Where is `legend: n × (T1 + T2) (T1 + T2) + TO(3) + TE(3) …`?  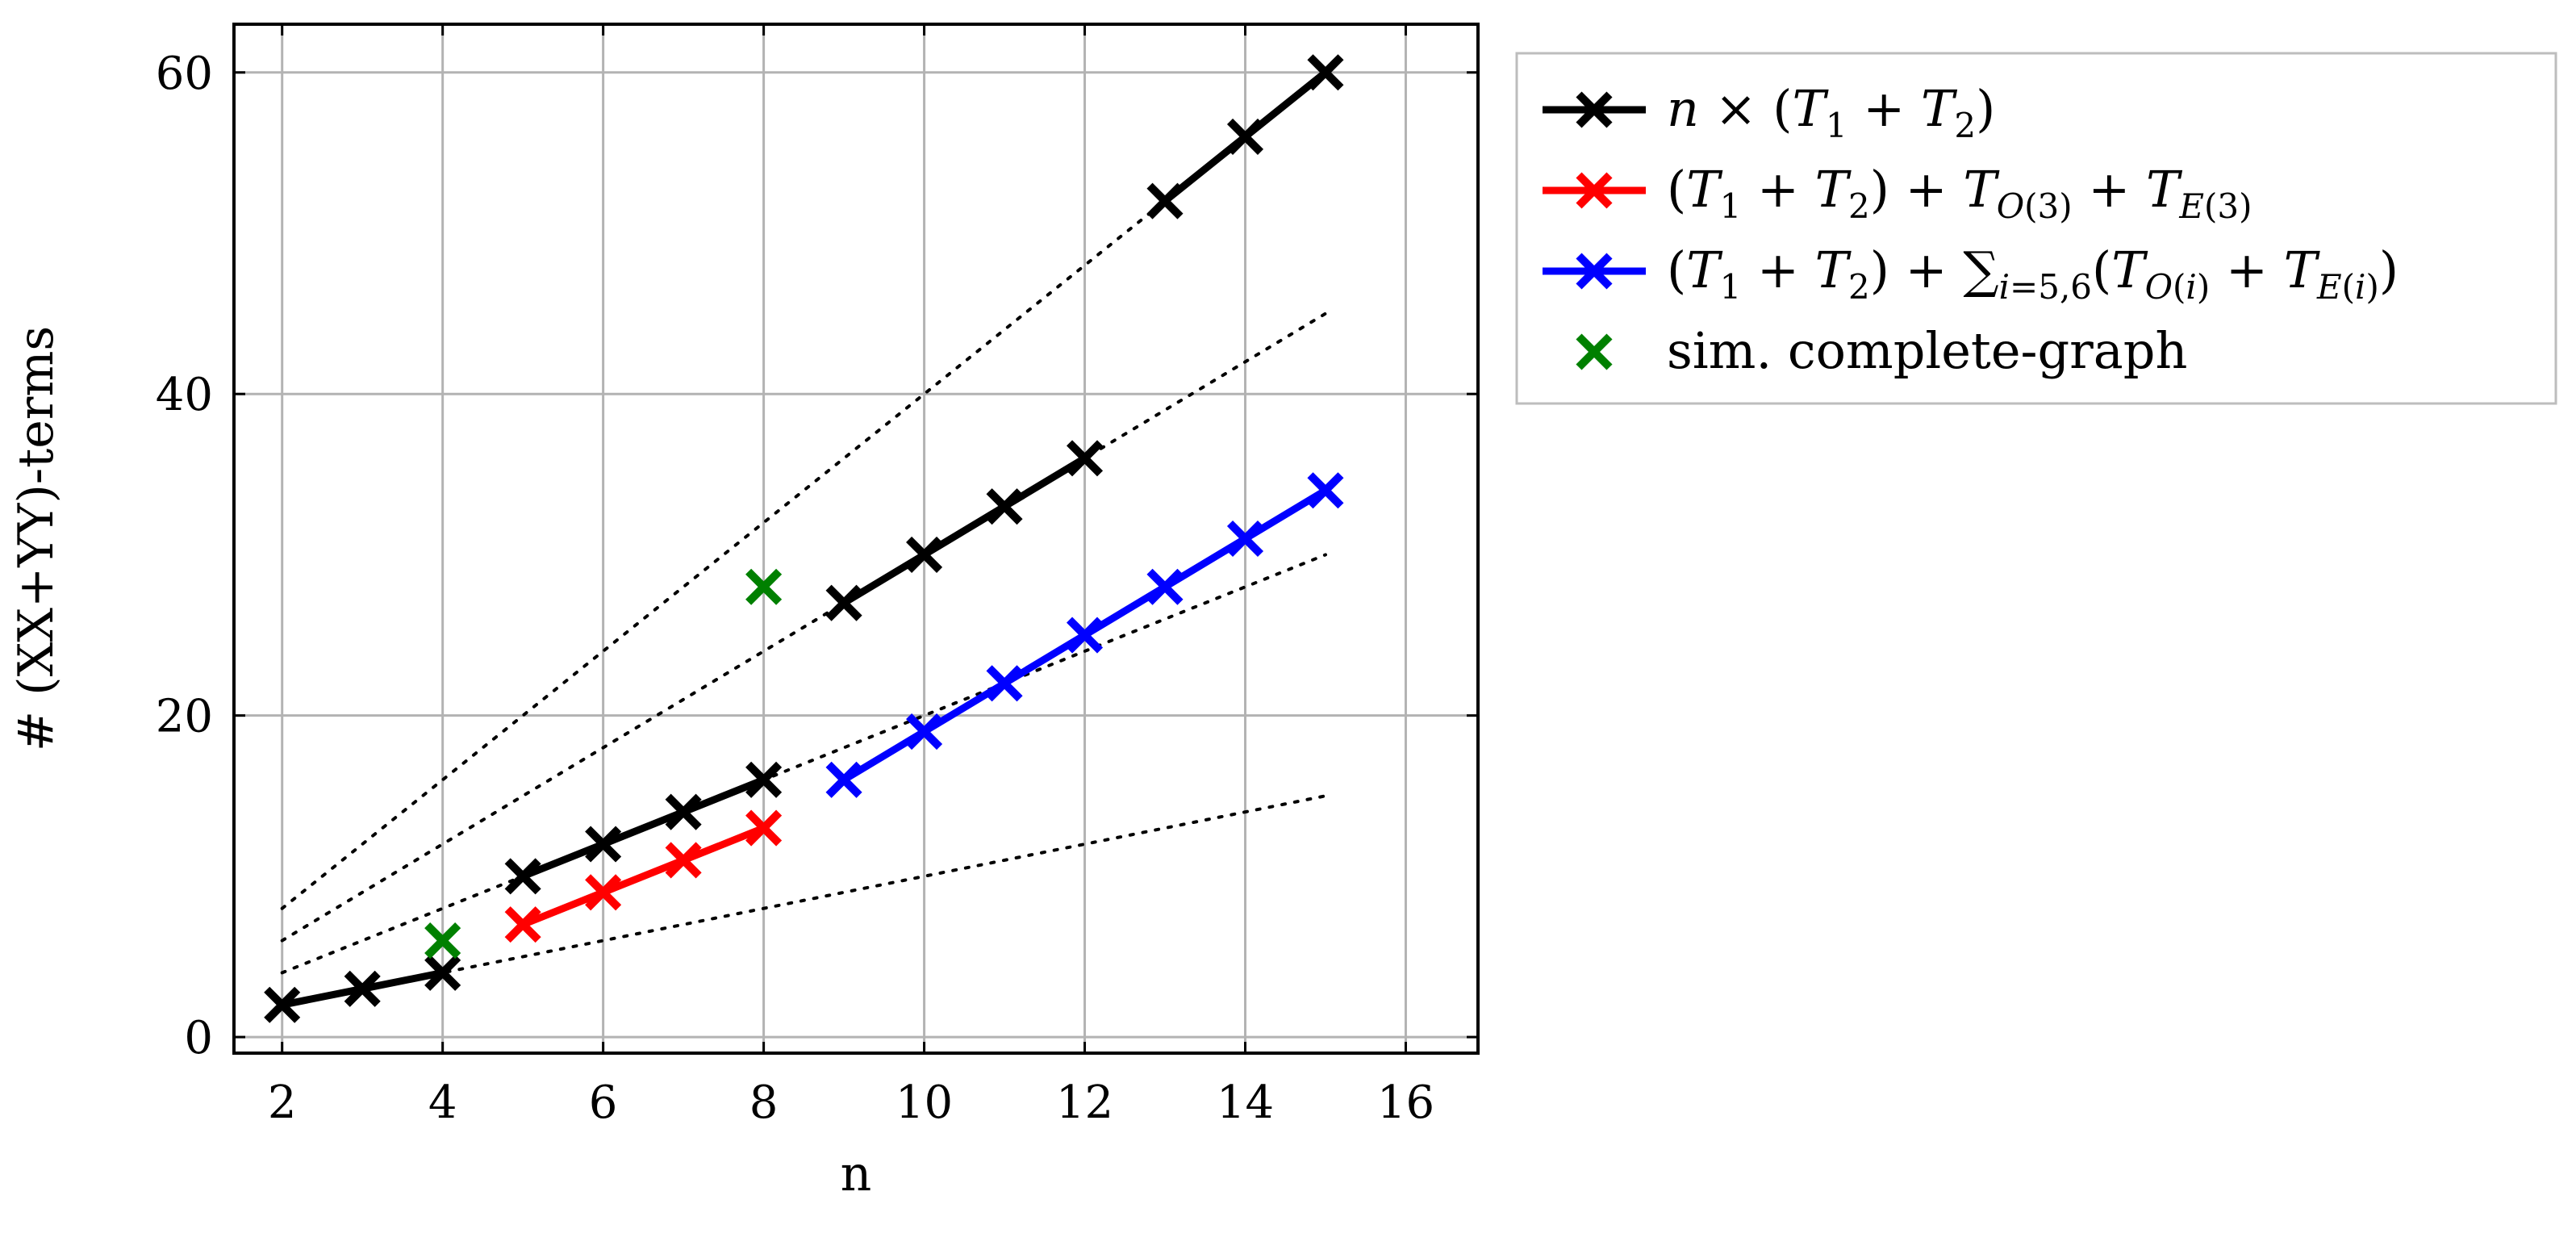 legend: n × (T1 + T2) (T1 + T2) + TO(3) + TE(3) … is located at coordinates (2036, 228).